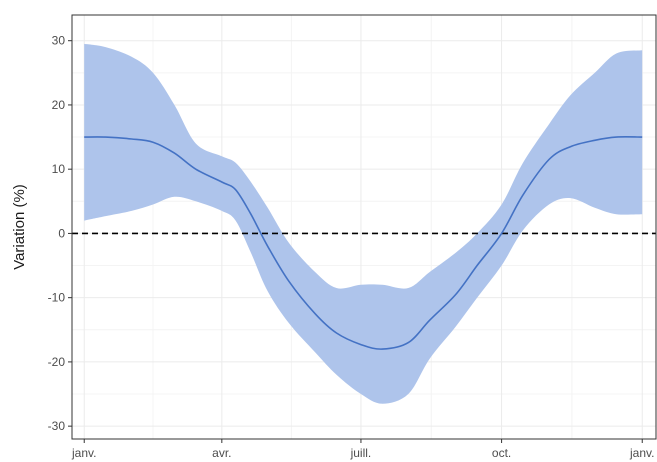  What do you see at coordinates (19, 227) in the screenshot?
I see `y-axis-title: Variation (%)` at bounding box center [19, 227].